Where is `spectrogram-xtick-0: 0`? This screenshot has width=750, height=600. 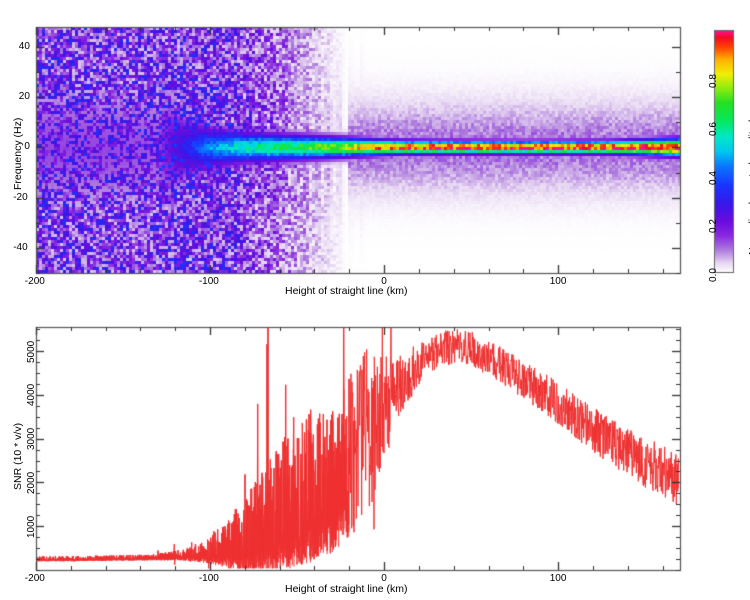 spectrogram-xtick-0: 0 is located at coordinates (384, 281).